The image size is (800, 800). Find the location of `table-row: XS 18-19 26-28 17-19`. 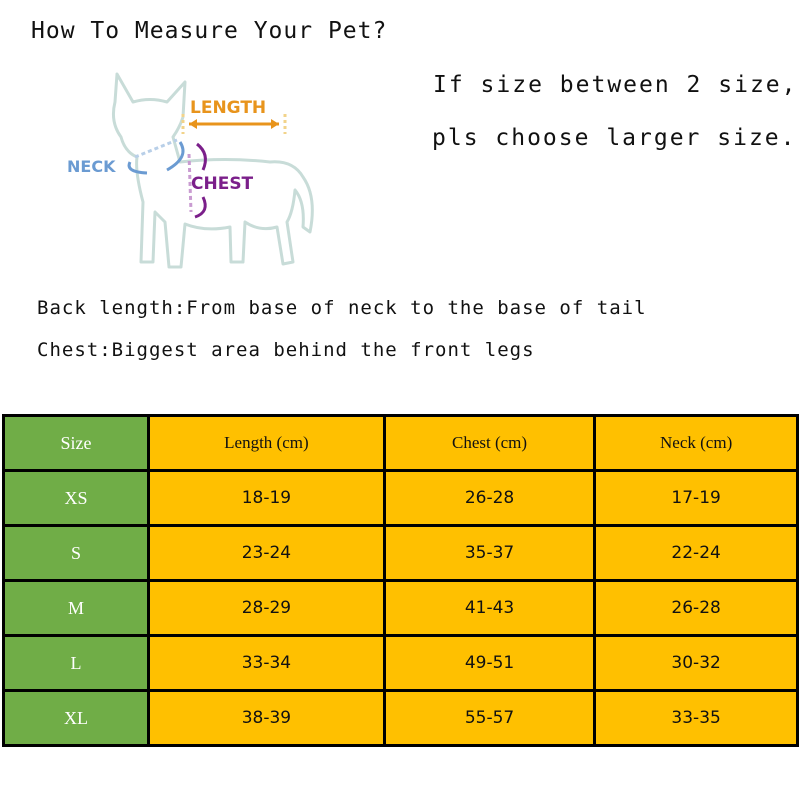

table-row: XS 18-19 26-28 17-19 is located at coordinates (400, 498).